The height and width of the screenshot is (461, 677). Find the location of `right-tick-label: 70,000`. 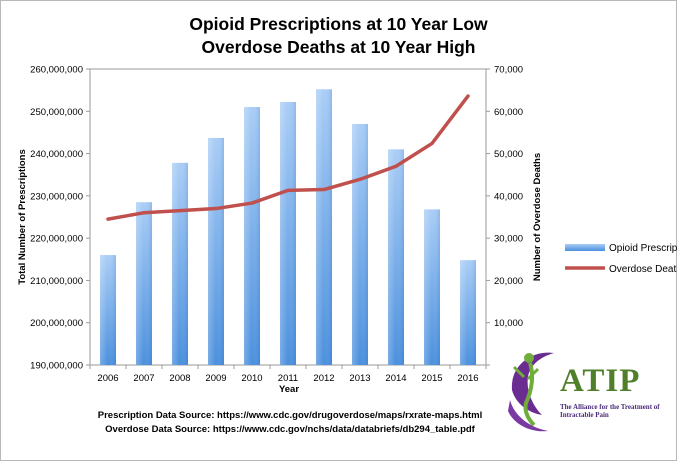

right-tick-label: 70,000 is located at coordinates (508, 70).